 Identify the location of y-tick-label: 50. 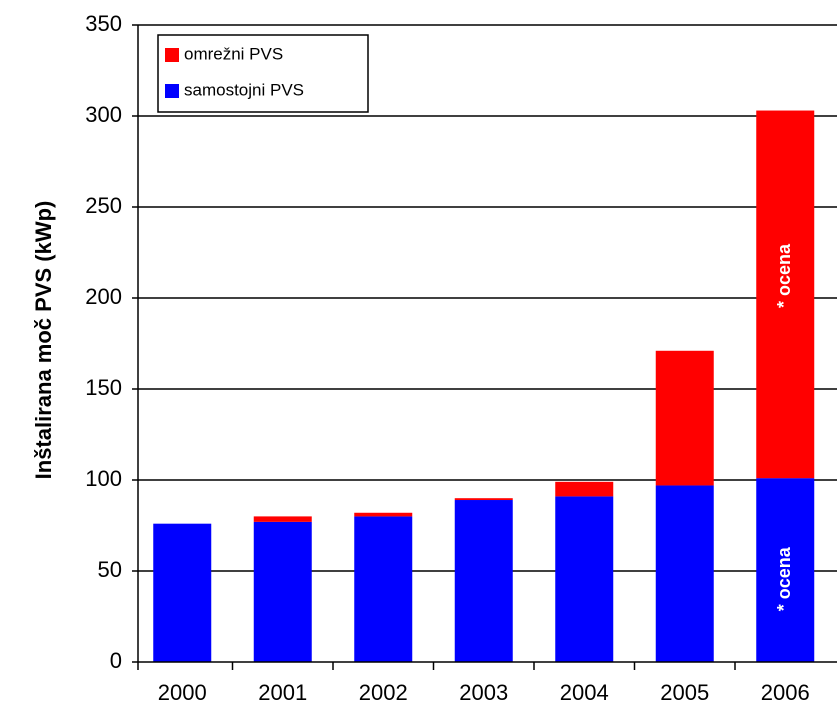
(110, 569).